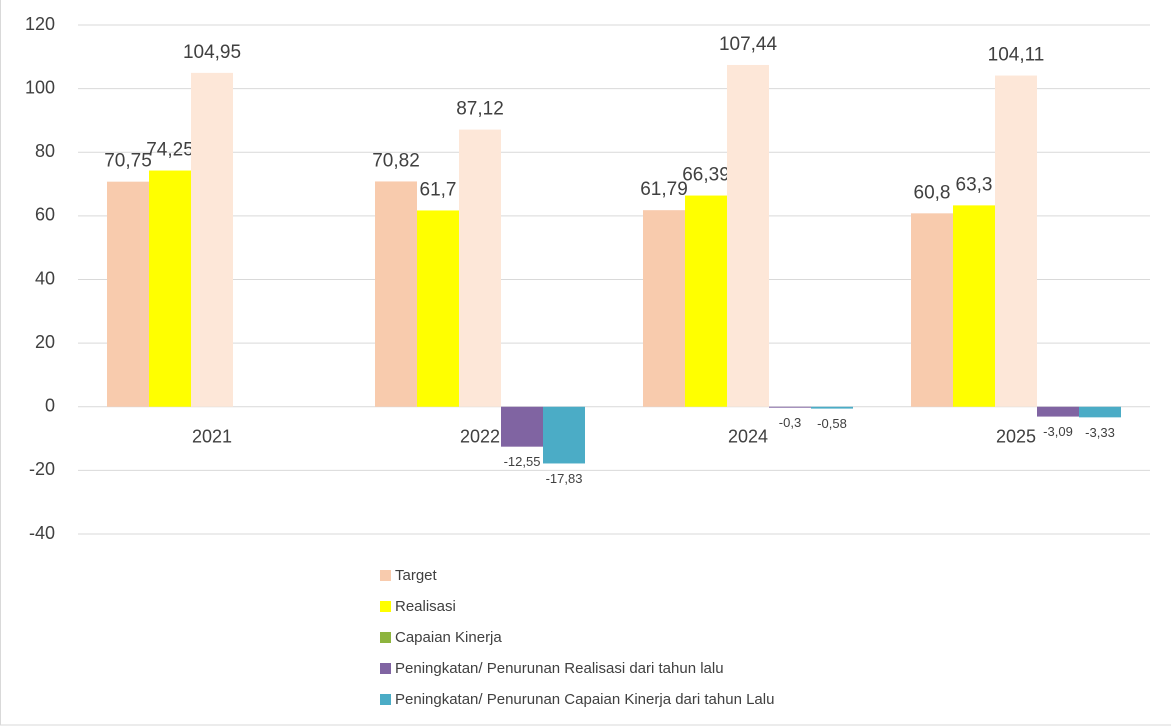  What do you see at coordinates (45, 278) in the screenshot?
I see `y-tick-label: 40` at bounding box center [45, 278].